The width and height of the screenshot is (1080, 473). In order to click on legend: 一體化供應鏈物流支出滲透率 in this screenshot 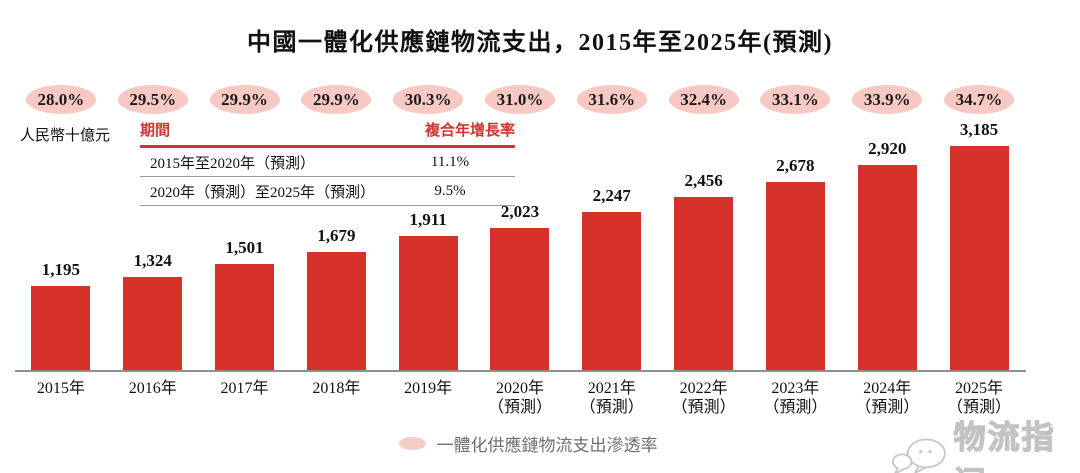, I will do `click(528, 443)`.